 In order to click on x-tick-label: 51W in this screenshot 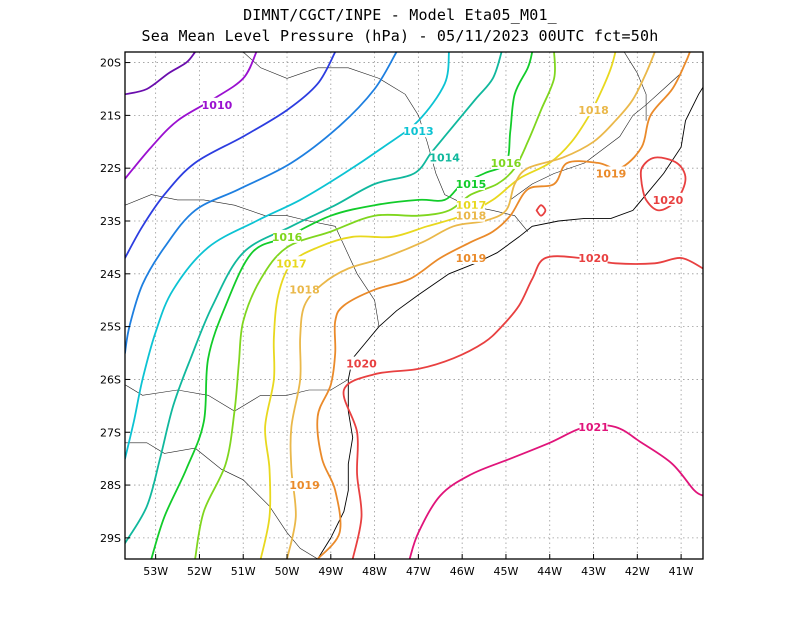, I will do `click(243, 571)`.